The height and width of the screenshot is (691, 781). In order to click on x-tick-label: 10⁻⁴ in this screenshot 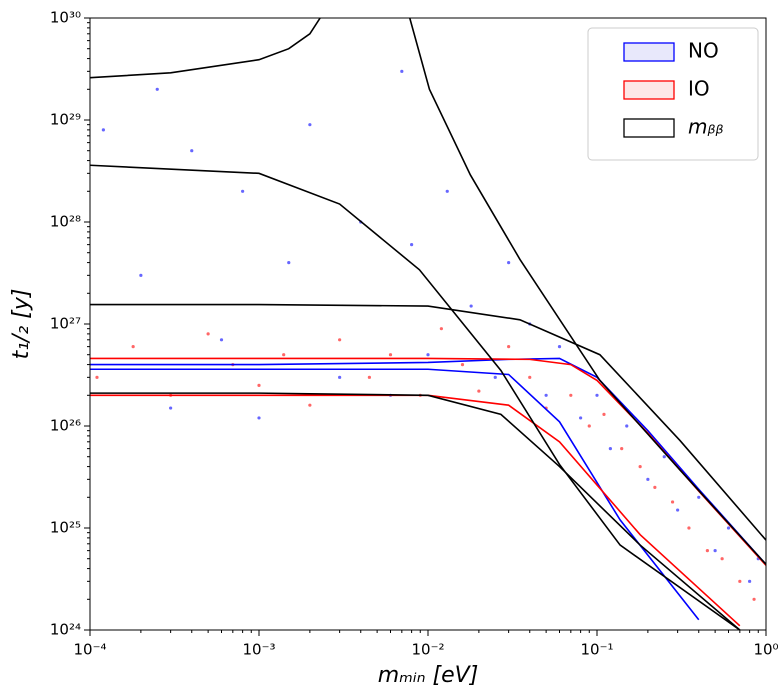, I will do `click(89, 650)`.